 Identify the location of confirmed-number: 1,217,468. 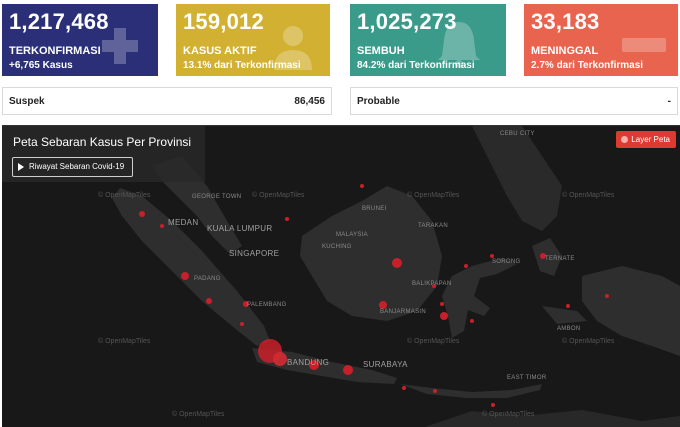
(59, 21).